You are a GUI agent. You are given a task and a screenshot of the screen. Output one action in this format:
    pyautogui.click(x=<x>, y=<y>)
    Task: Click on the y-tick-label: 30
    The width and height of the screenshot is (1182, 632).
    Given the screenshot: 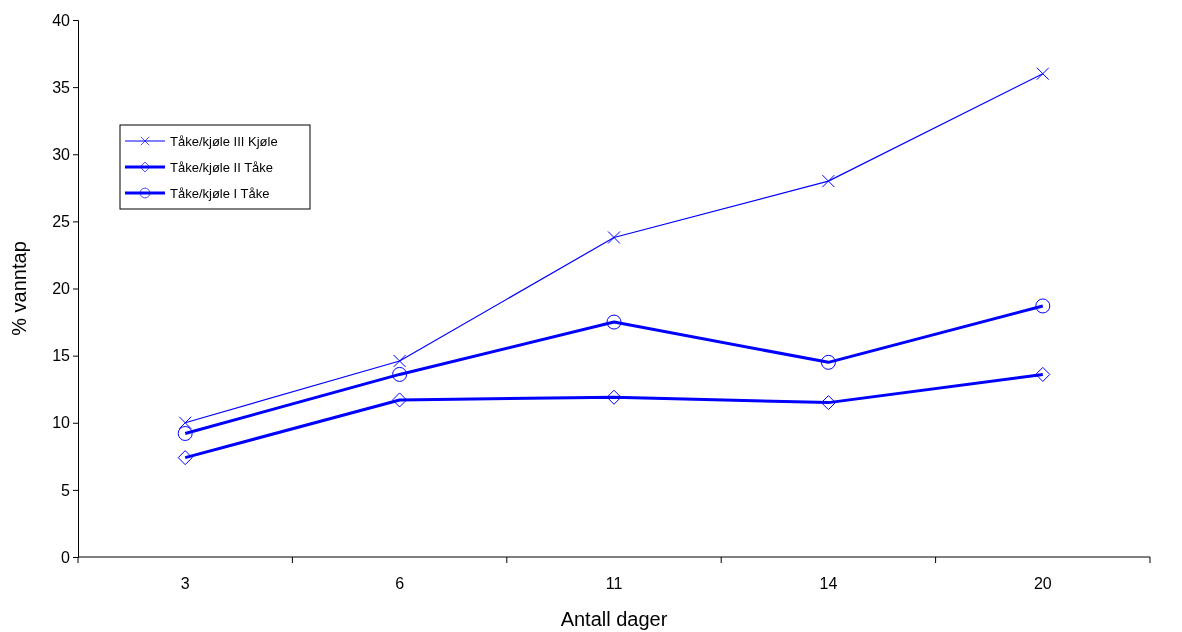 What is the action you would take?
    pyautogui.click(x=61, y=154)
    